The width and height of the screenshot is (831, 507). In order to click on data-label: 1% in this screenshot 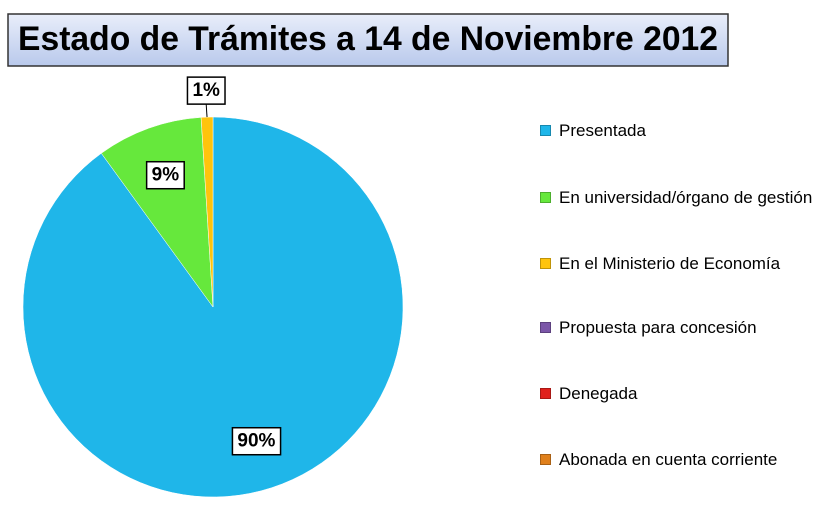, I will do `click(206, 90)`.